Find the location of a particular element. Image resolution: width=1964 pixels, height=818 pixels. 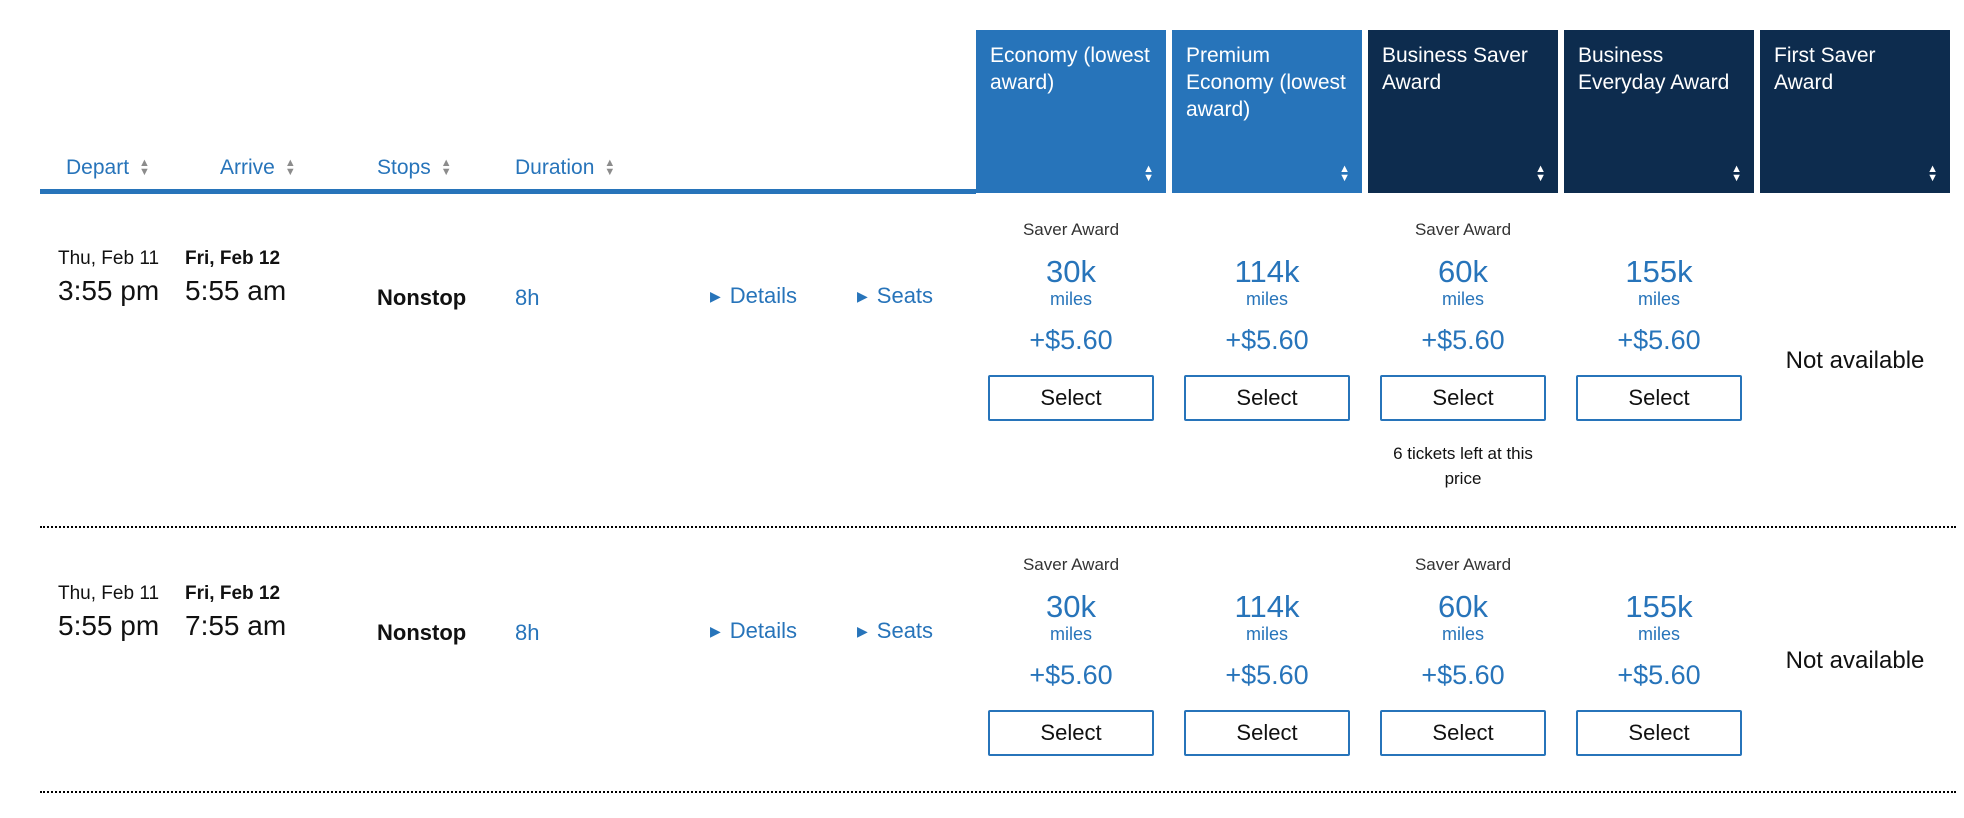

header-underline is located at coordinates (508, 191).